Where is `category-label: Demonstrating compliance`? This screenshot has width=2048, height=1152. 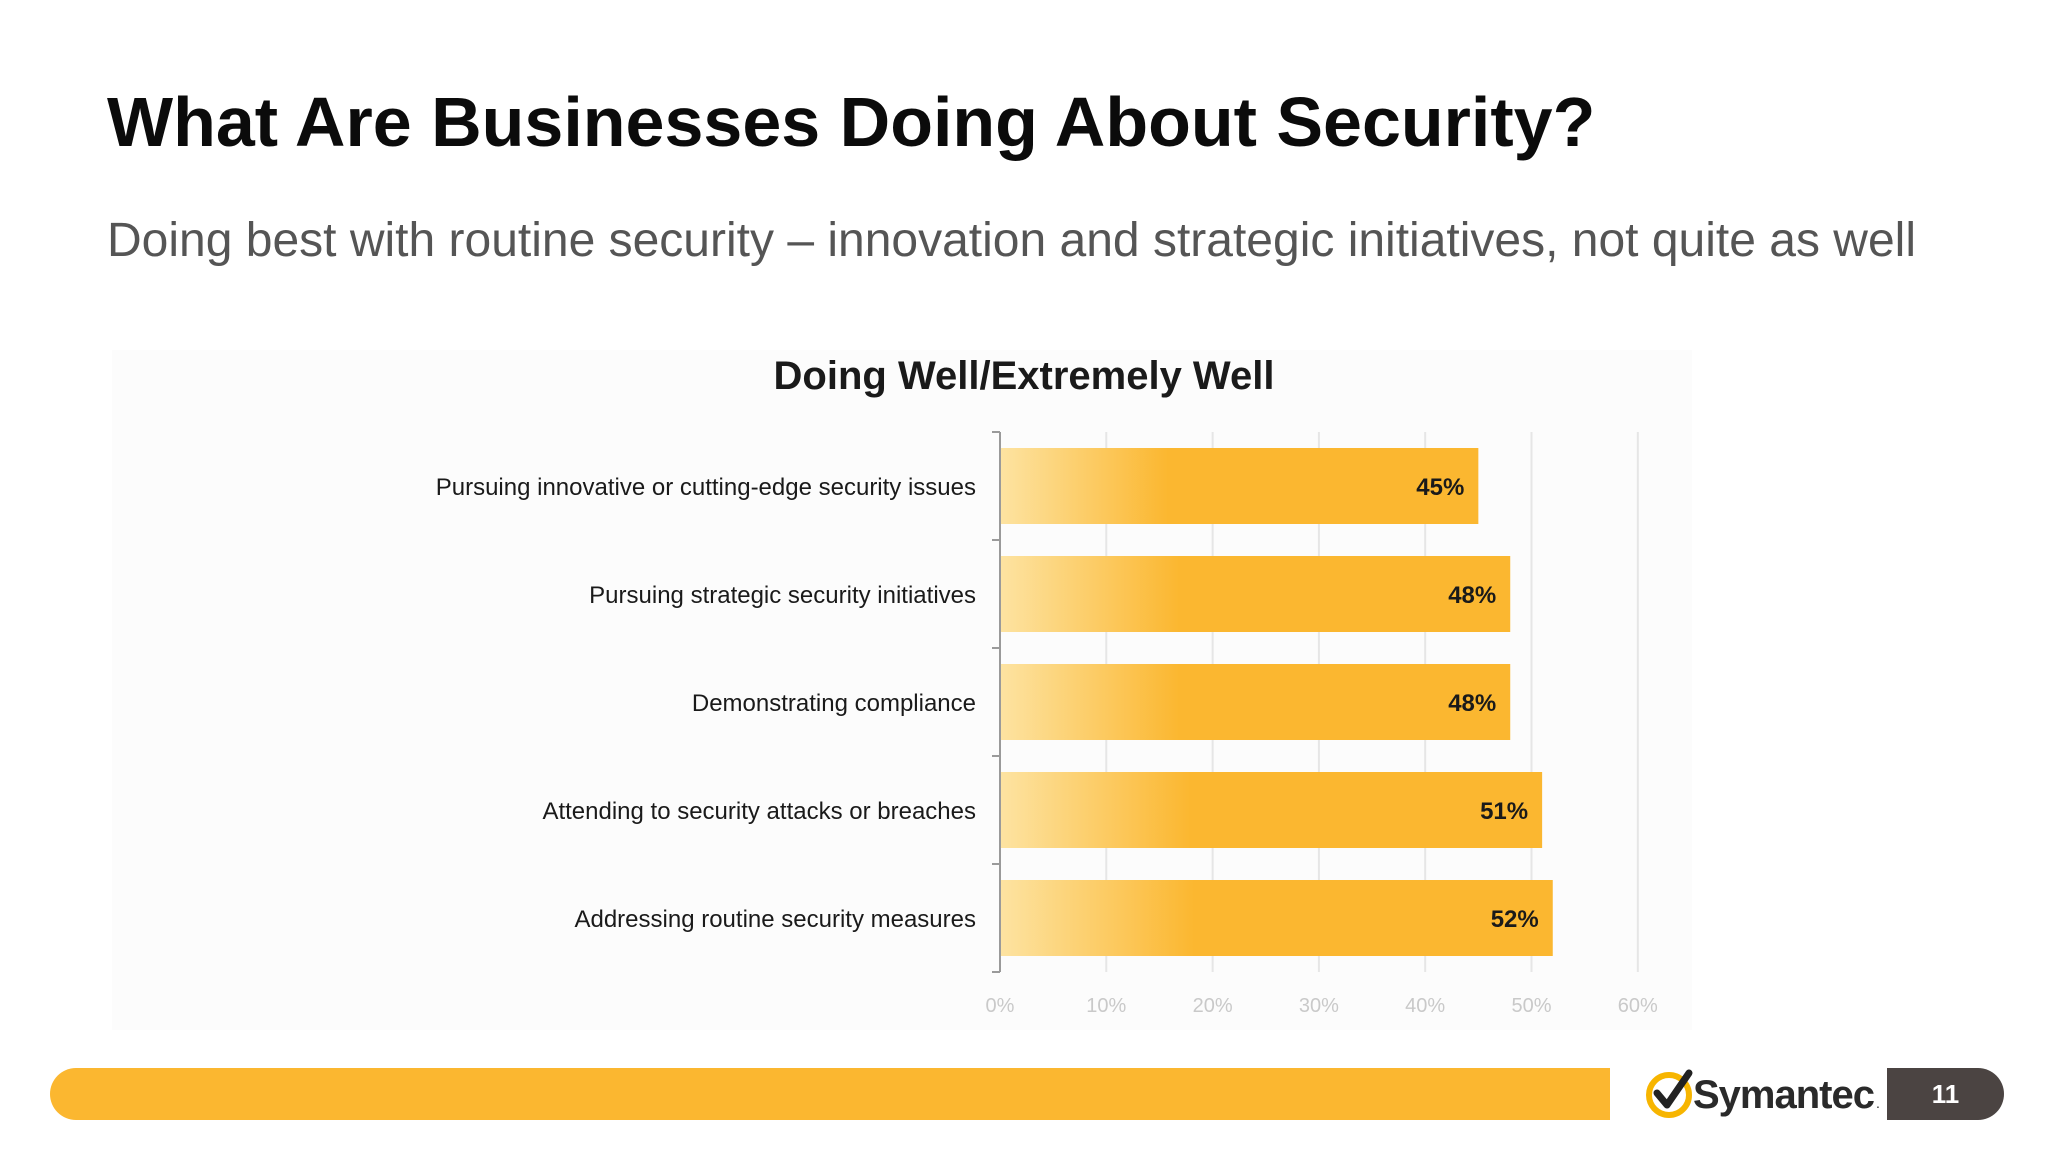 category-label: Demonstrating compliance is located at coordinates (834, 703).